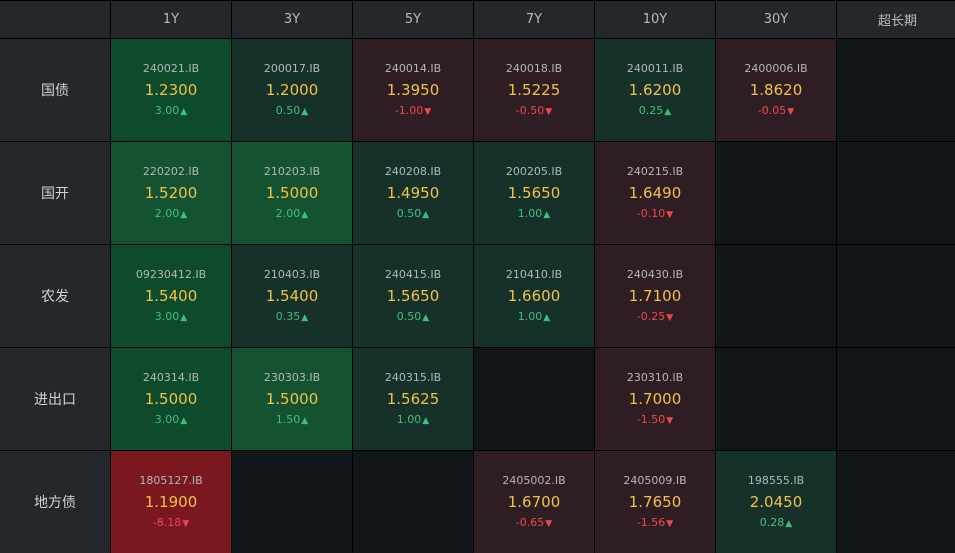 The height and width of the screenshot is (553, 955). Describe the element at coordinates (534, 193) in the screenshot. I see `bond-cell: 200205.IB 1.5650 1.00▲` at that location.